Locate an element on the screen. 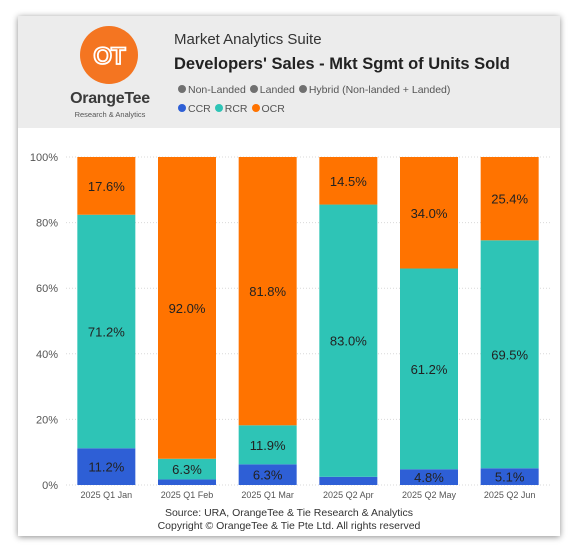 Image resolution: width=578 pixels, height=552 pixels. legend-label: OCR is located at coordinates (273, 109).